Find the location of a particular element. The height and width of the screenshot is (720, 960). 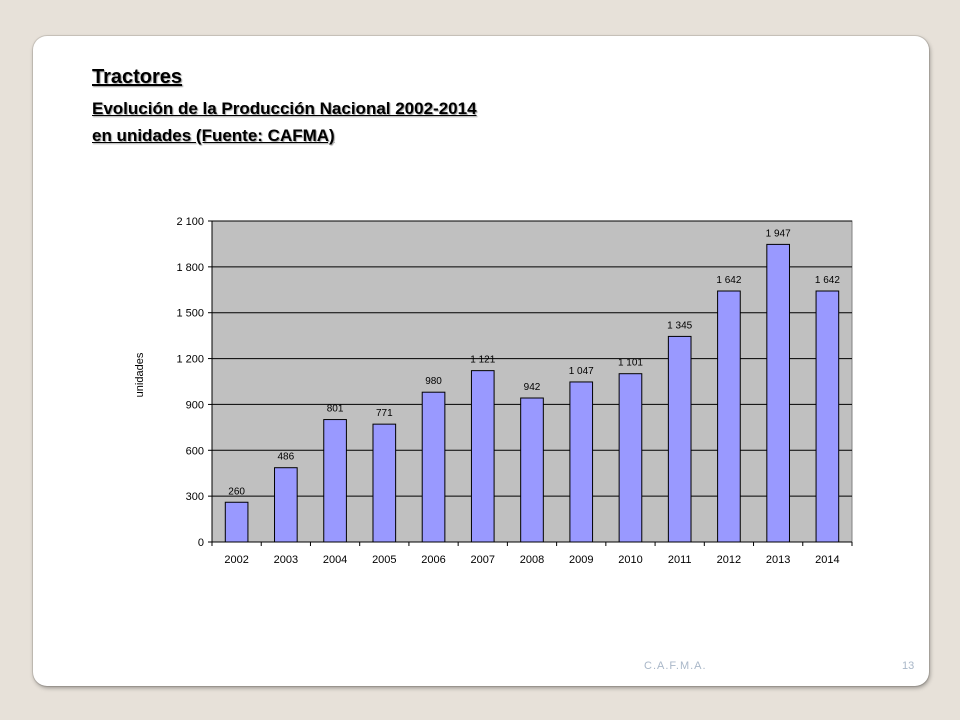

footer-organization: C.A.F.M.A. is located at coordinates (675, 666).